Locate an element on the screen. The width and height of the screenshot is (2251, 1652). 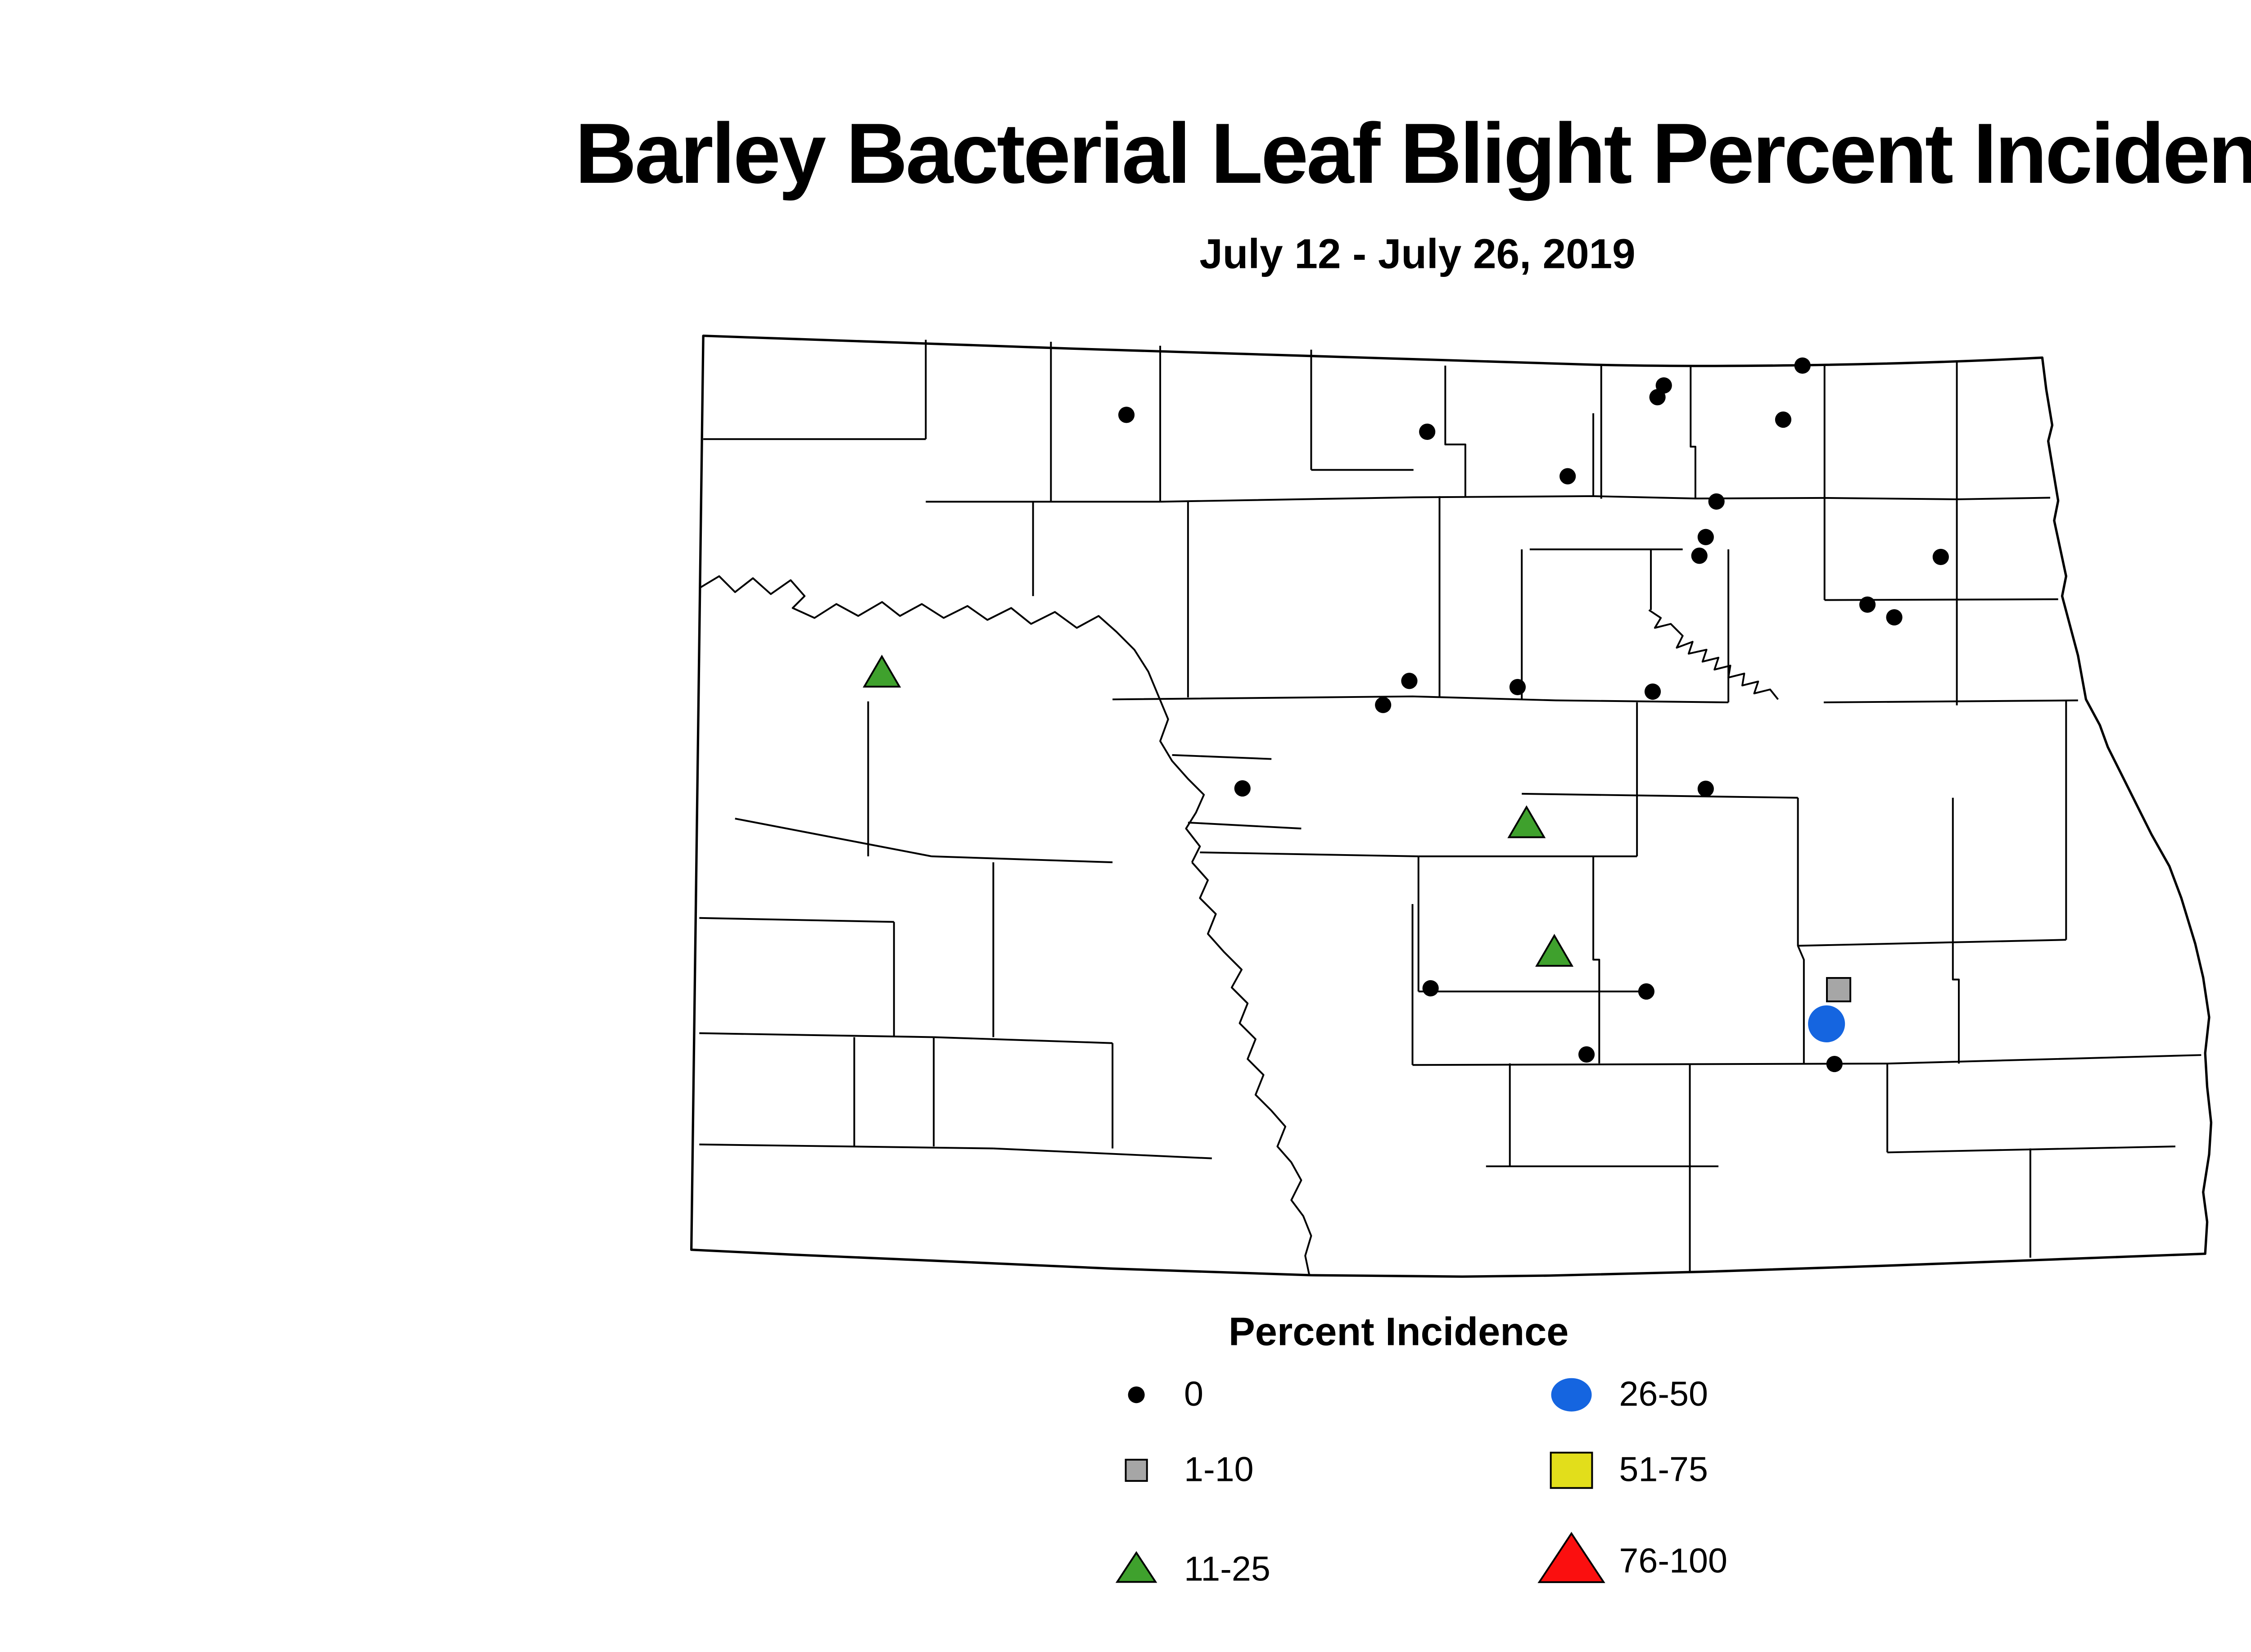
legend-label: 51-75 is located at coordinates (1663, 1469).